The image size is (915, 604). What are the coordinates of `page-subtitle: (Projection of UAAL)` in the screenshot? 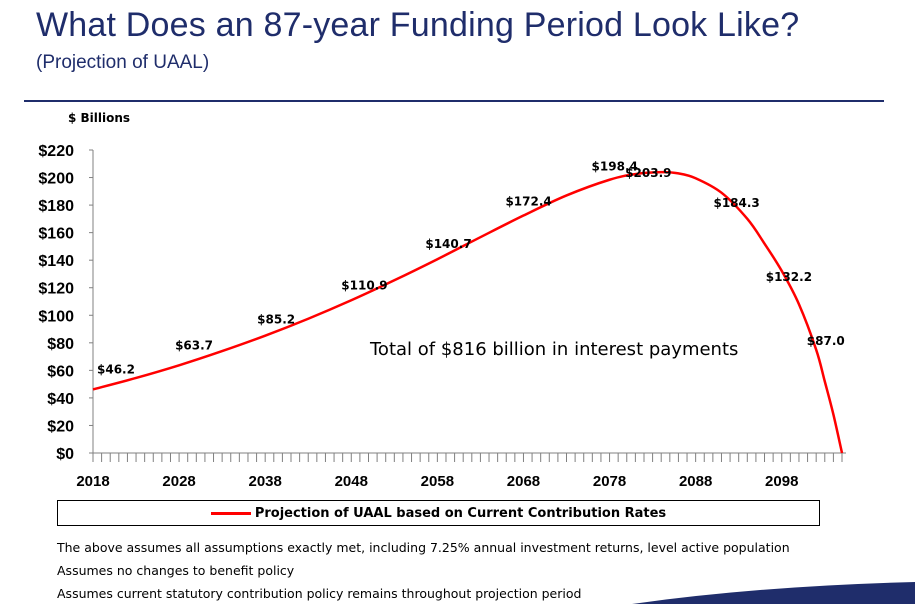 It's located at (123, 62).